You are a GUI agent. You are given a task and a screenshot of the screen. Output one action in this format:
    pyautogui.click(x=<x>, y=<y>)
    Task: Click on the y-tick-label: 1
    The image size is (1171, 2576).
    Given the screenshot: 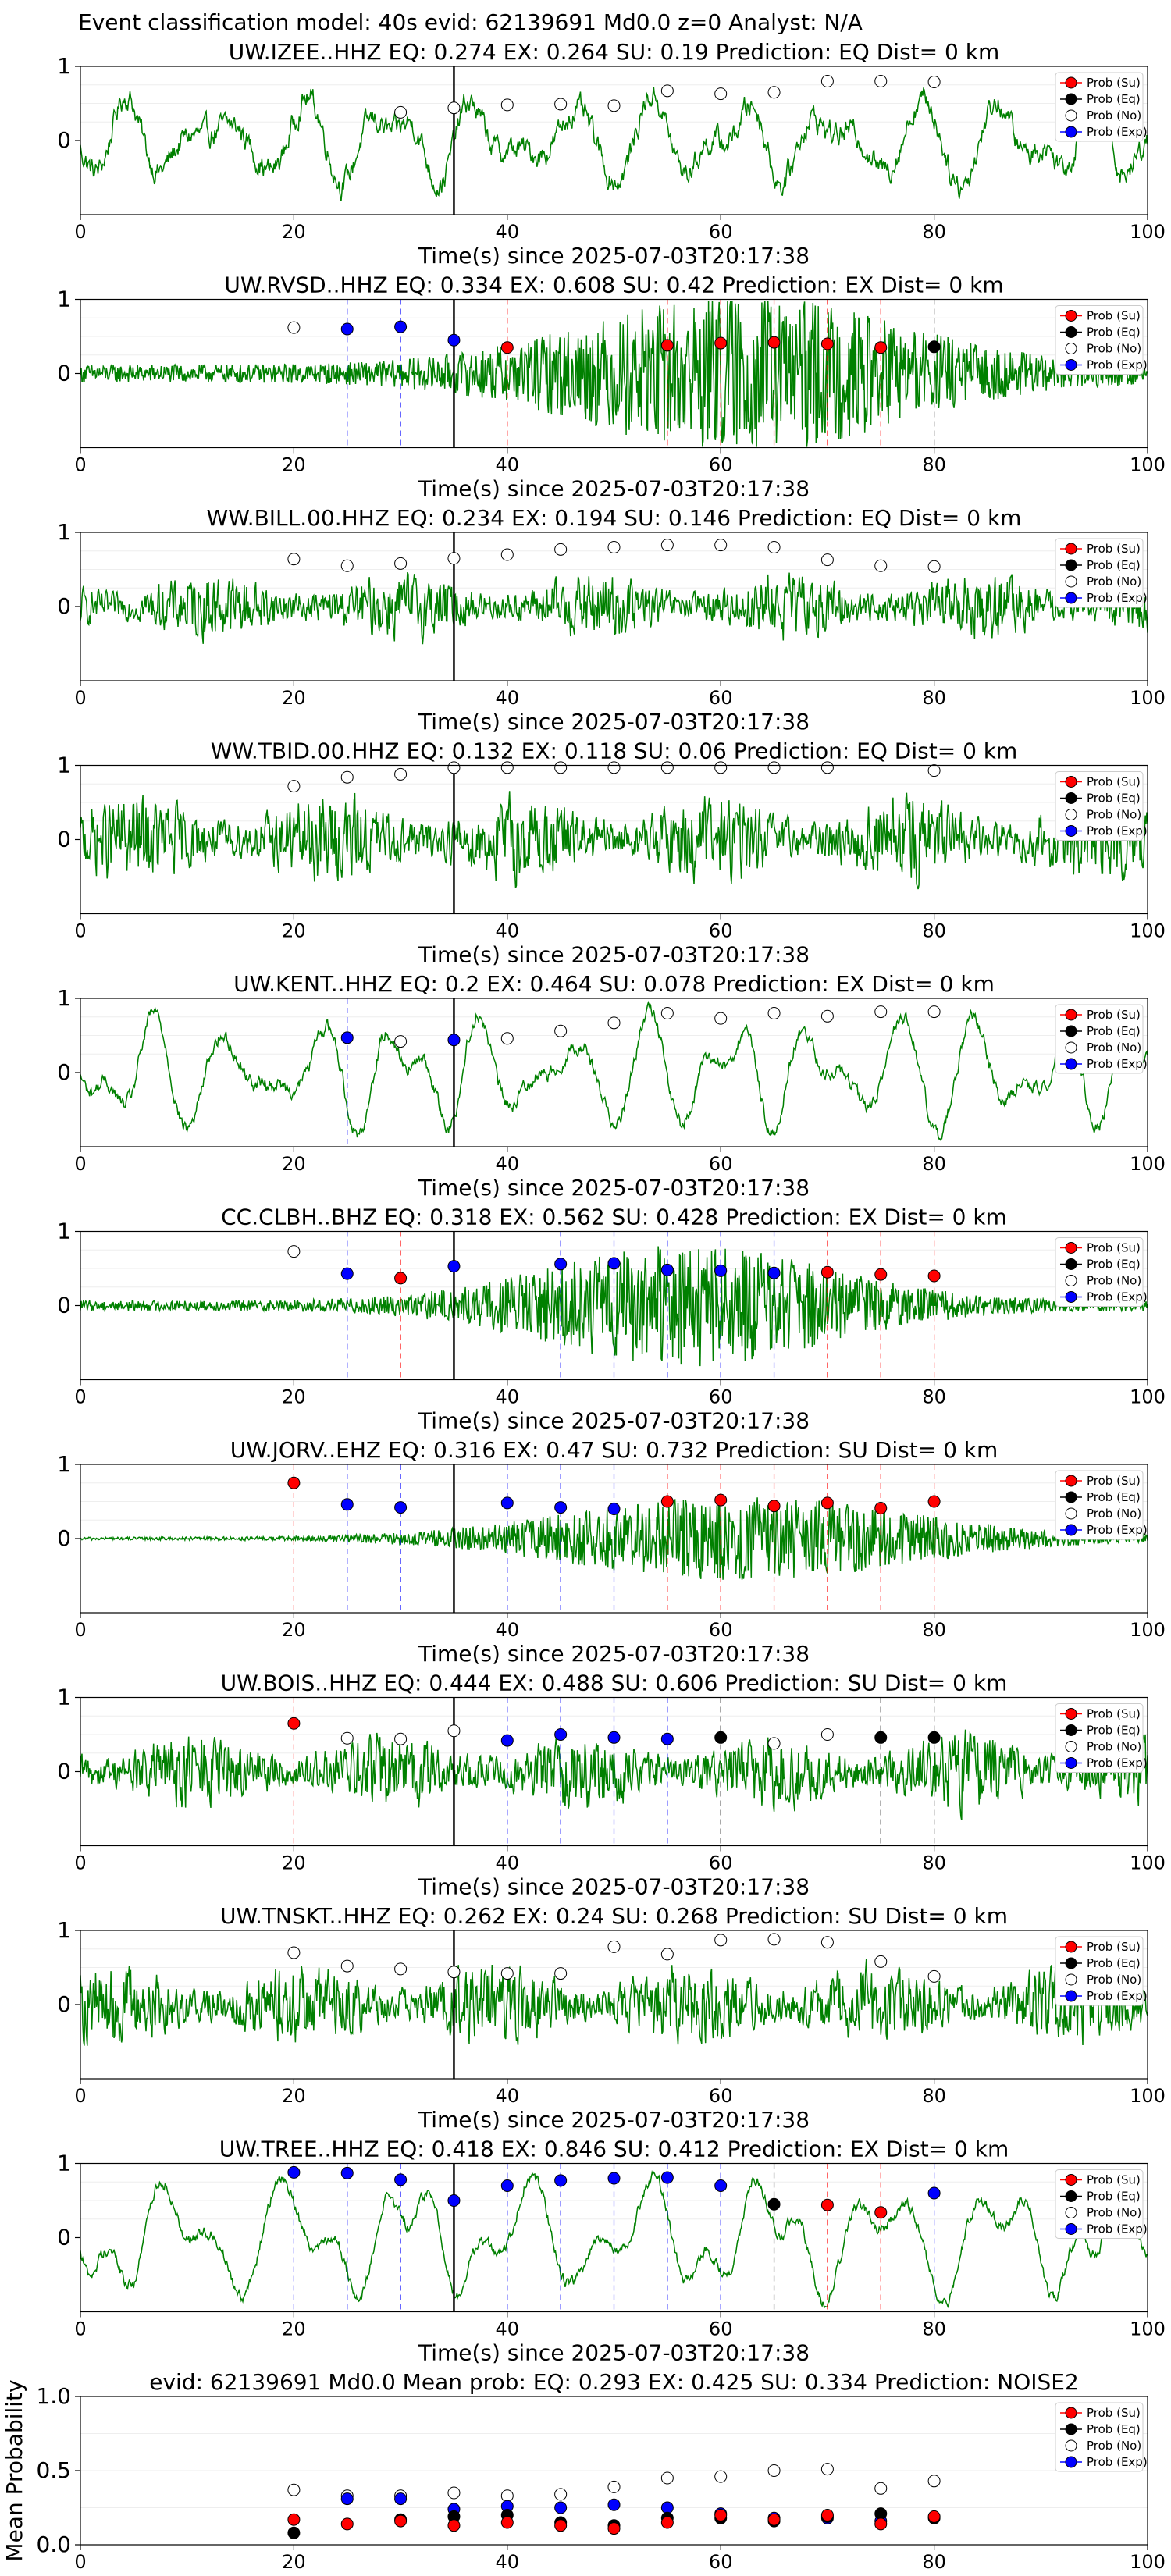 What is the action you would take?
    pyautogui.click(x=64, y=2163)
    